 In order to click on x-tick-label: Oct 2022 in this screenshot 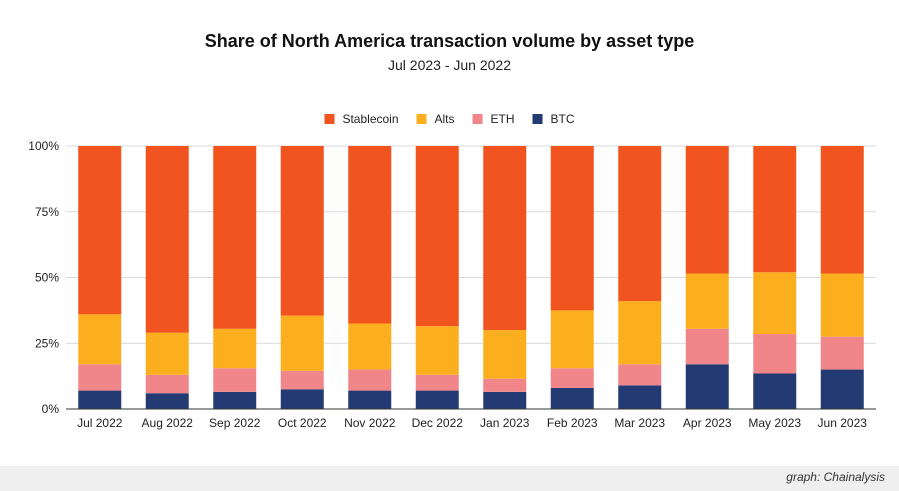, I will do `click(302, 423)`.